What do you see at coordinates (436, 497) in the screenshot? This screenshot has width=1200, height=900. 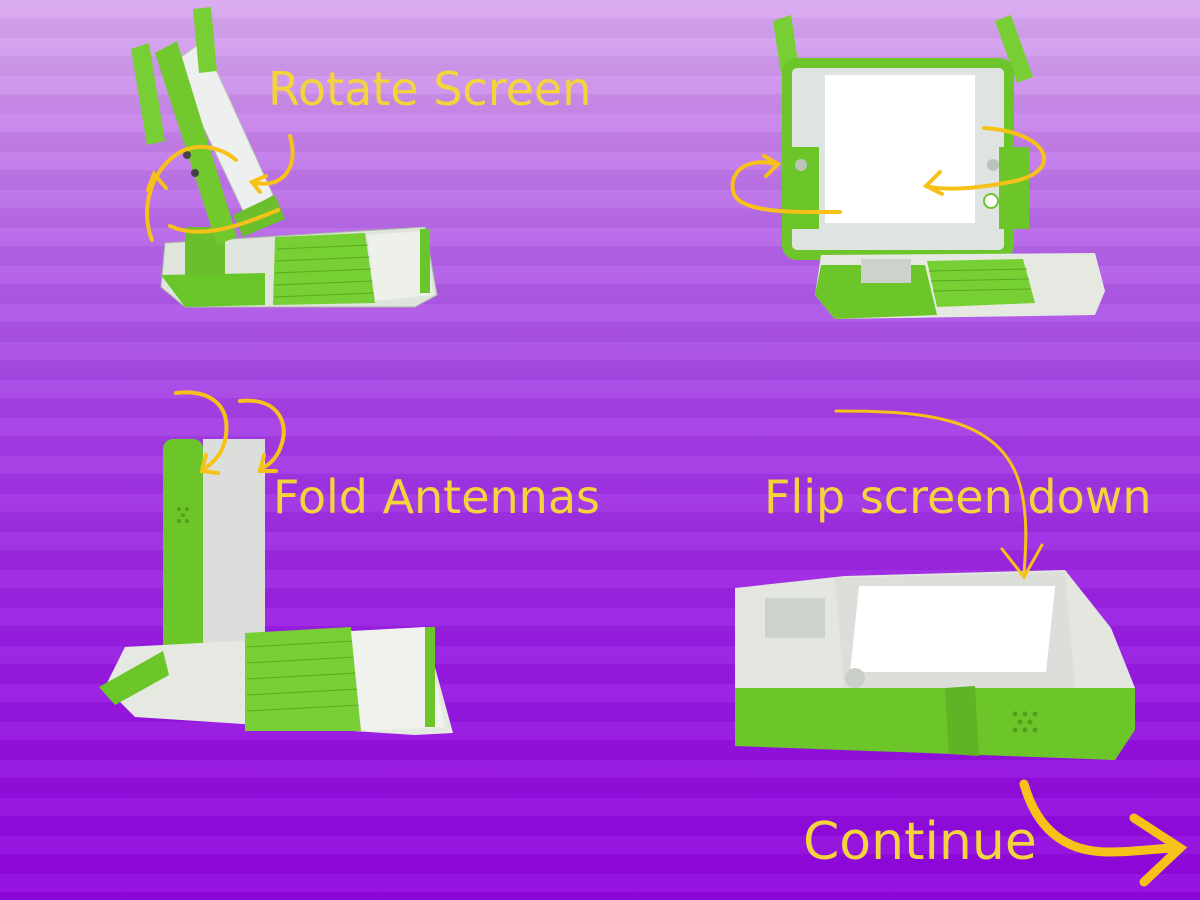 I see `fold-antennas-label: Fold Antennas` at bounding box center [436, 497].